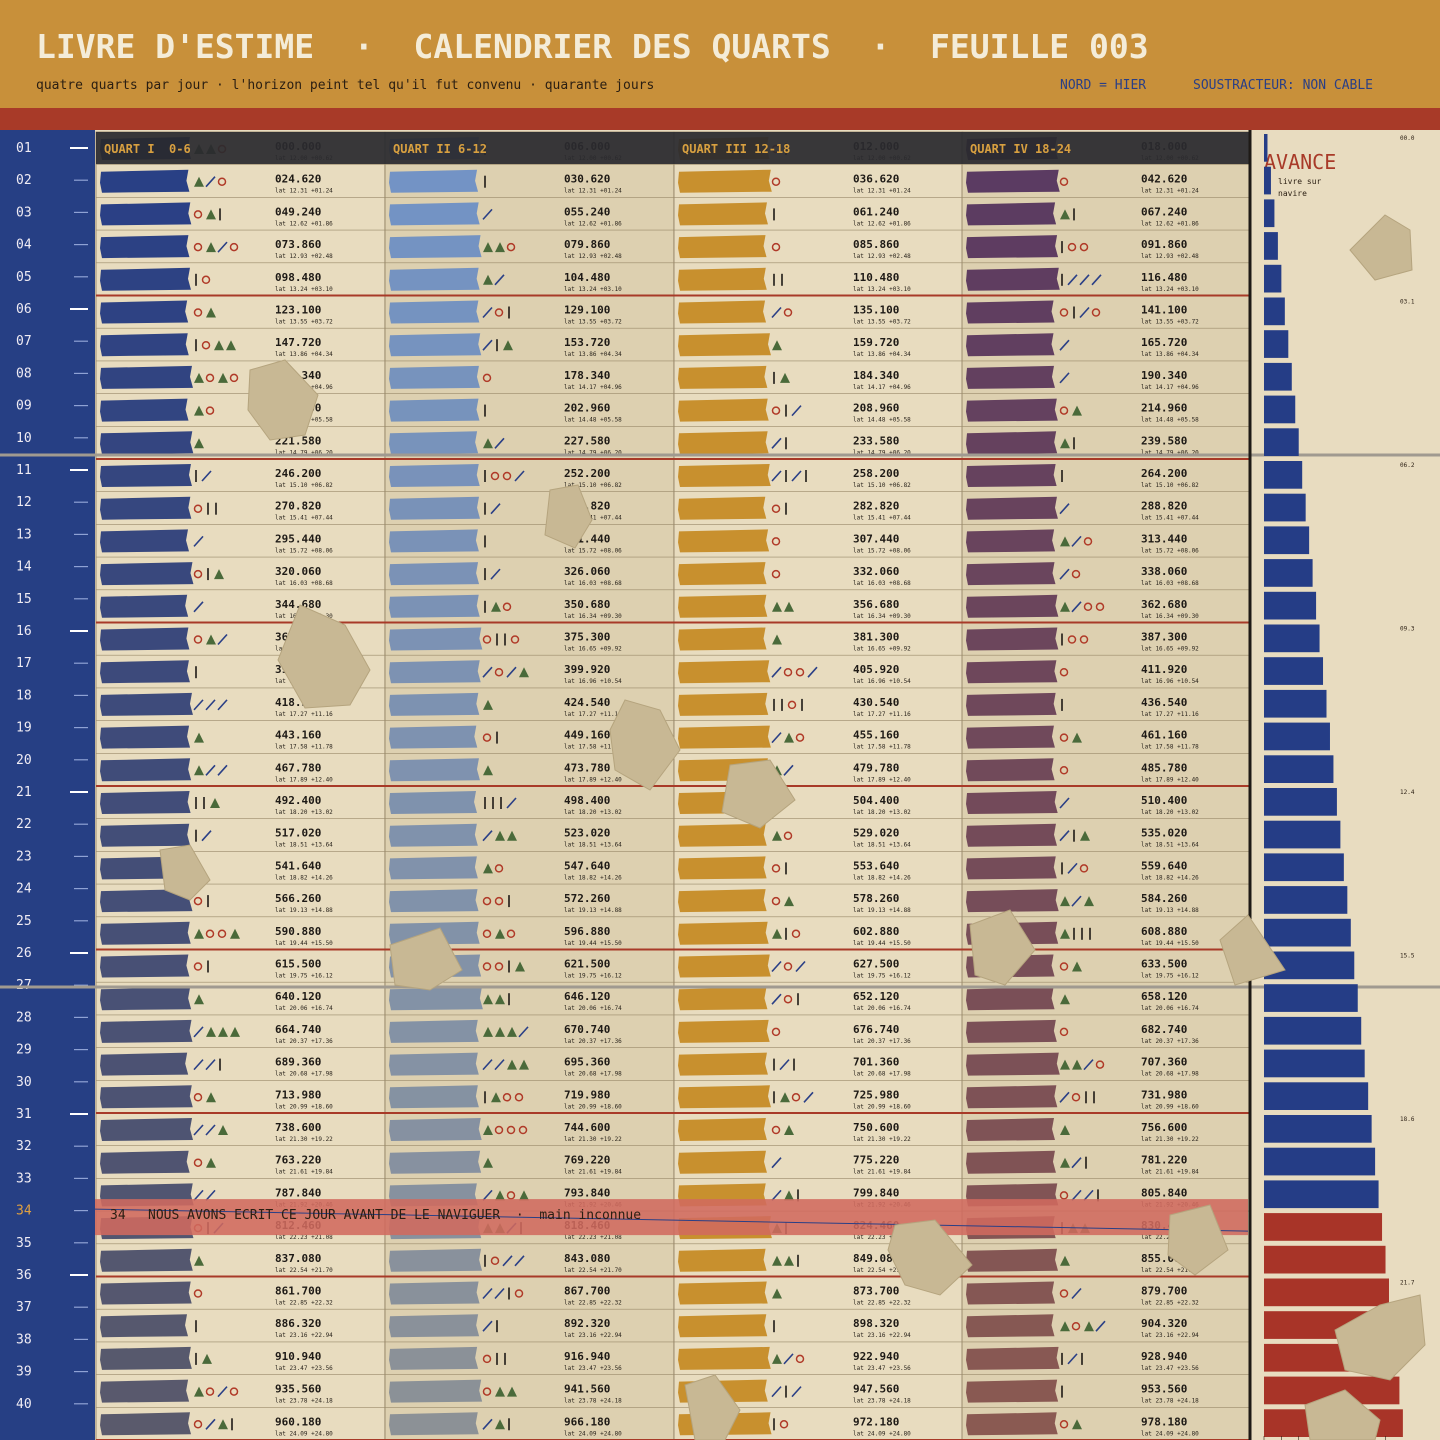 The image size is (1440, 1440). I want to click on cell-value: 725.980, so click(876, 1094).